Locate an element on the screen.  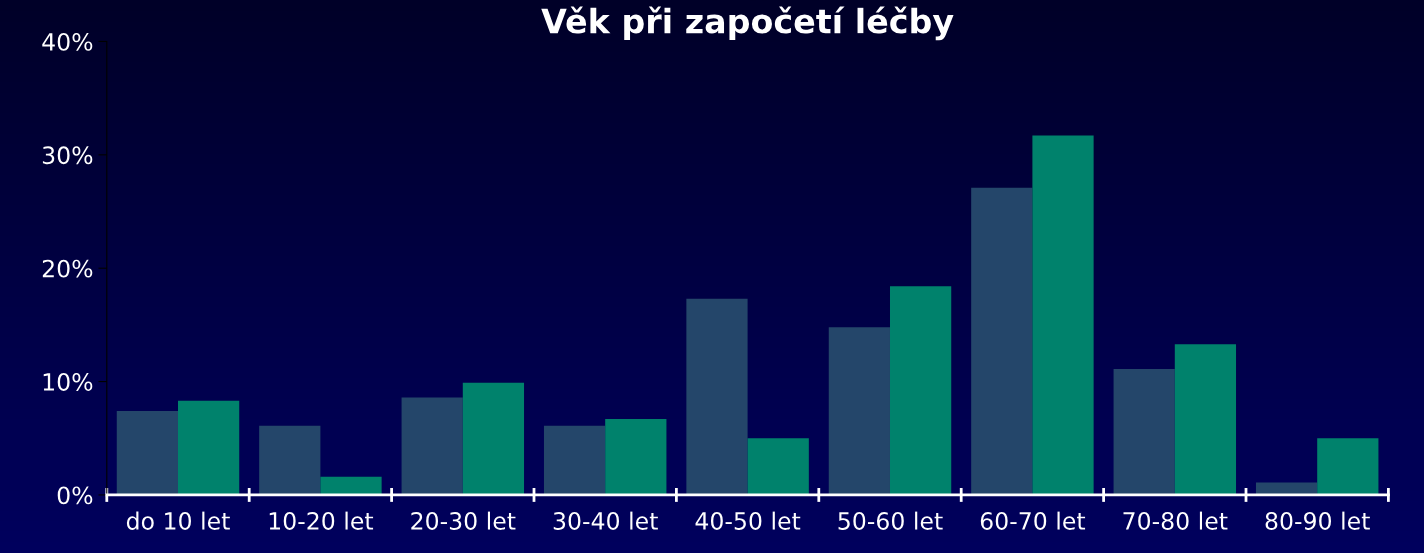
x-tick-label: do 10 let is located at coordinates (178, 520).